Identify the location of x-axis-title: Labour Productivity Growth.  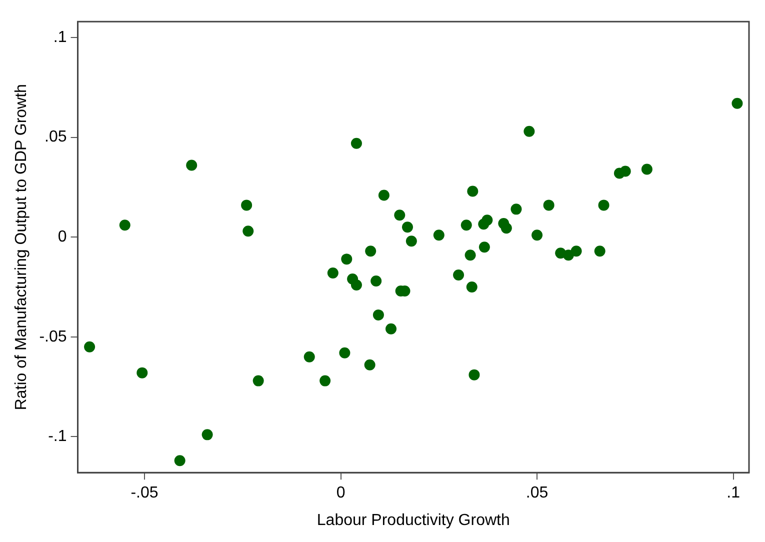
(413, 520).